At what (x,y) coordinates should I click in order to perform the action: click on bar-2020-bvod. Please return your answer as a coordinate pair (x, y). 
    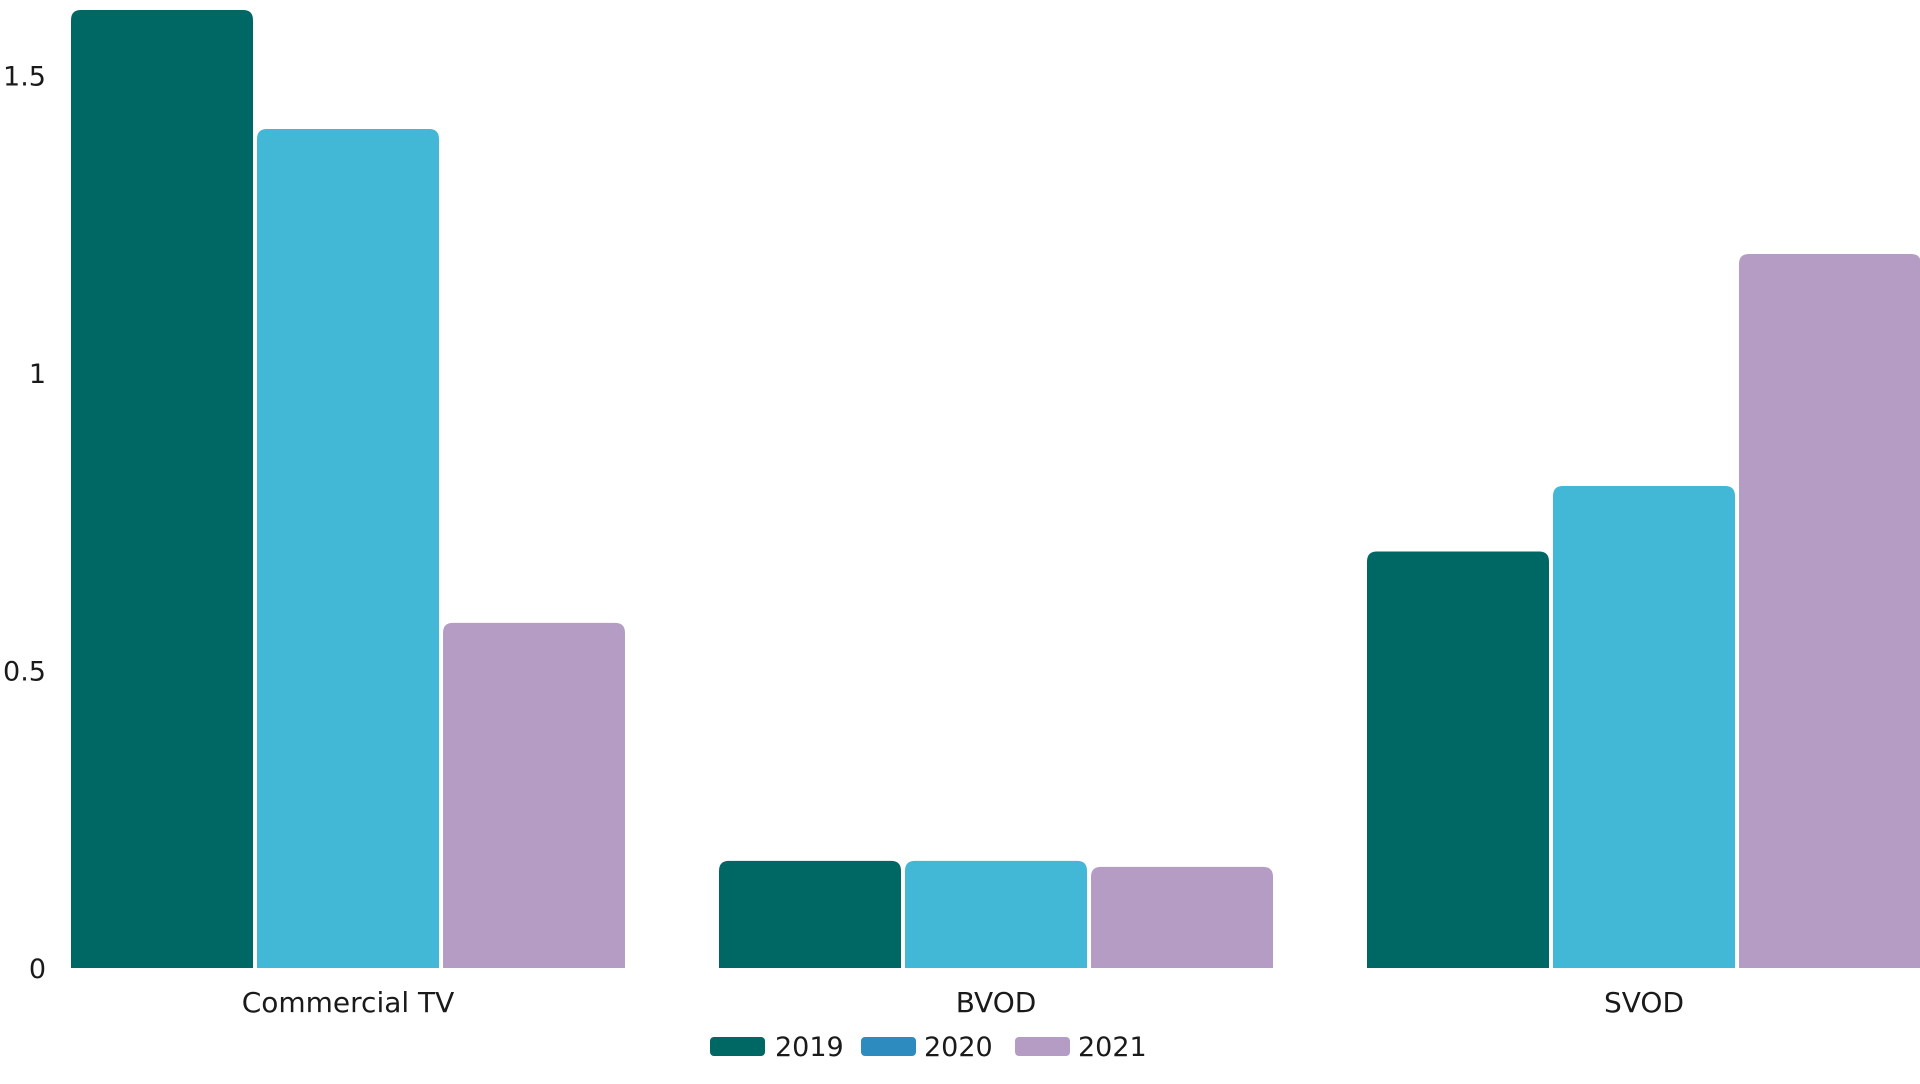
    Looking at the image, I should click on (996, 914).